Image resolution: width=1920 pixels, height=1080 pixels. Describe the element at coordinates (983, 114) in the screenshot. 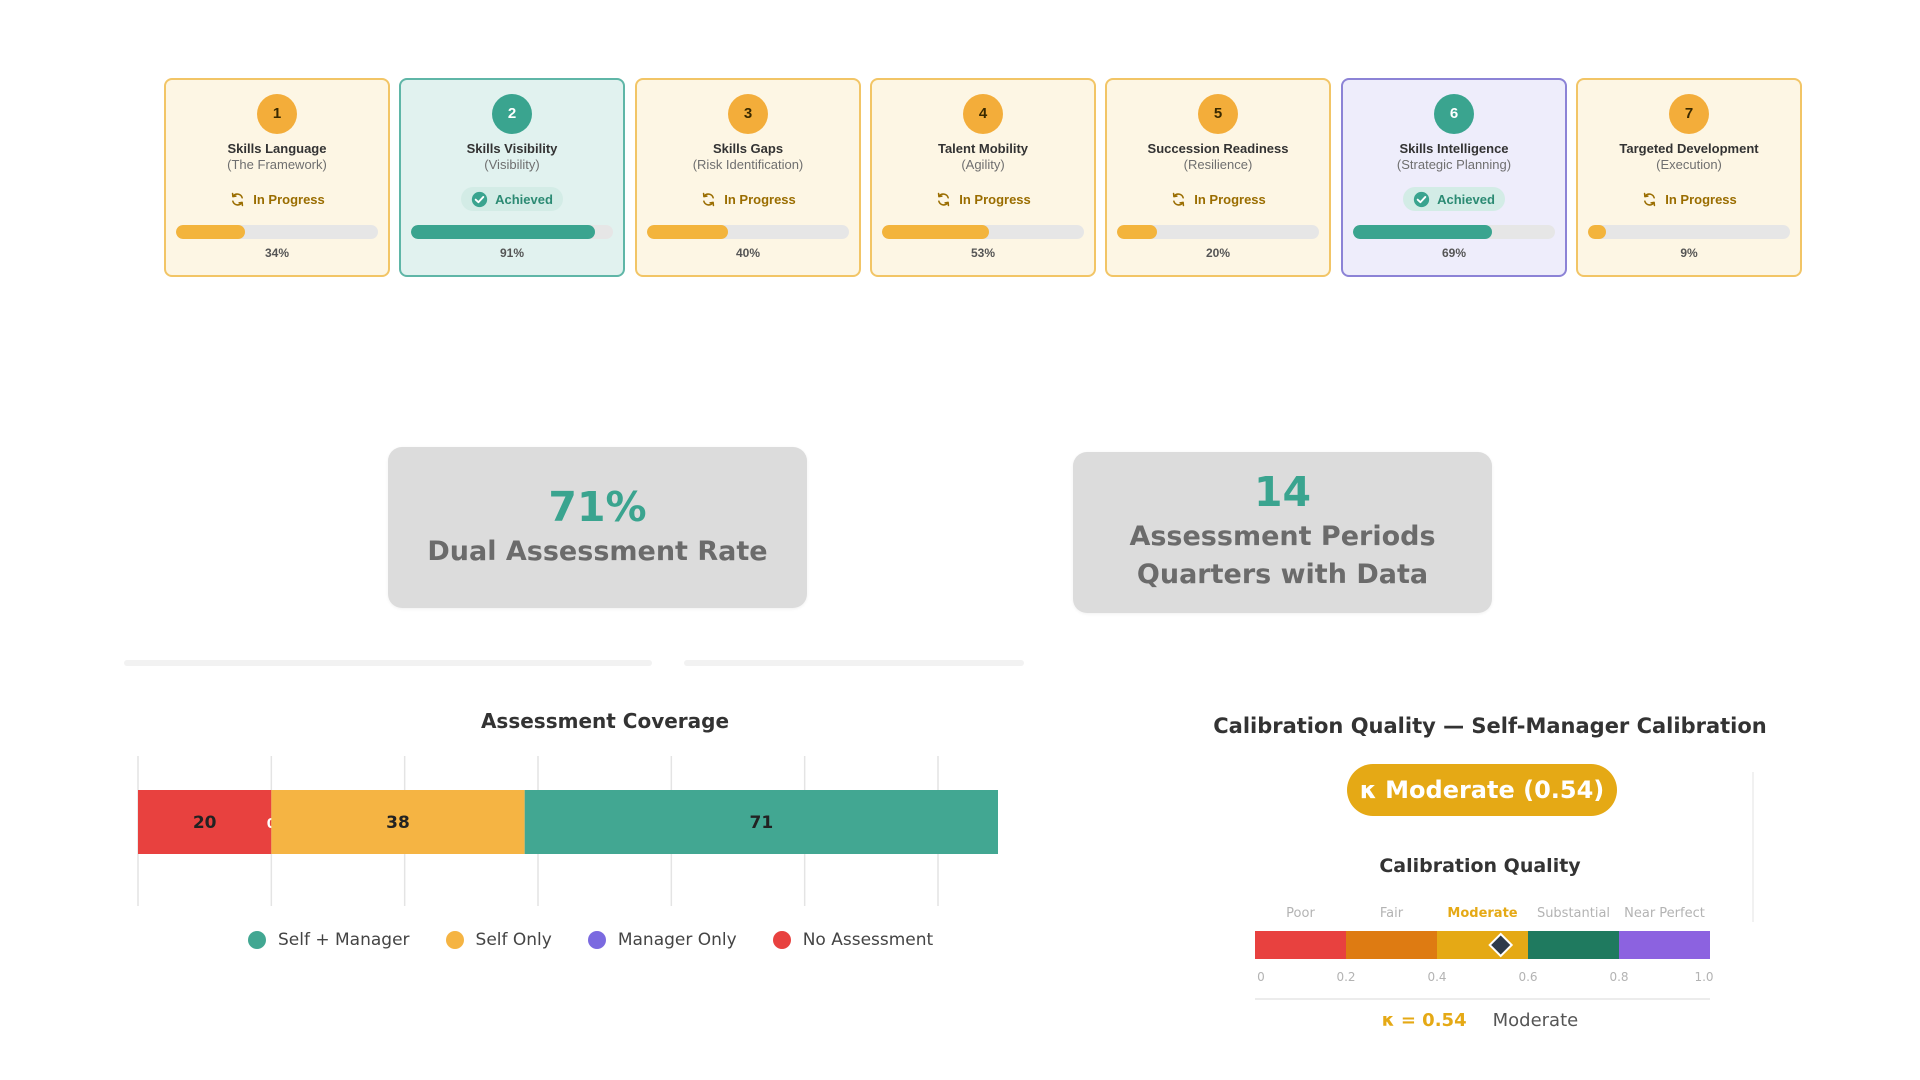

I see `stage-number: 4` at that location.